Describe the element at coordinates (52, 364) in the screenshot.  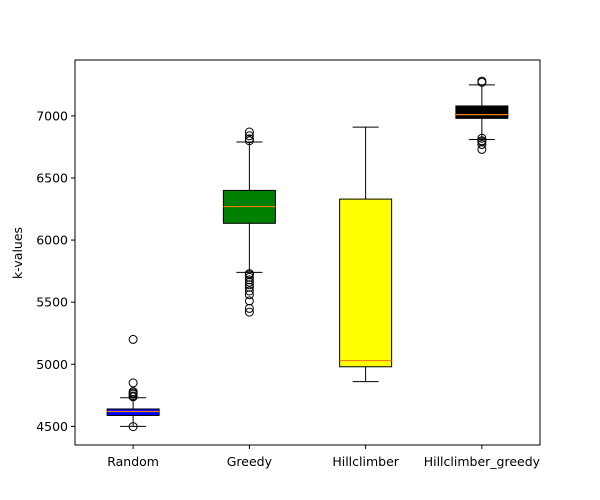
I see `y-tick-label: 5000` at that location.